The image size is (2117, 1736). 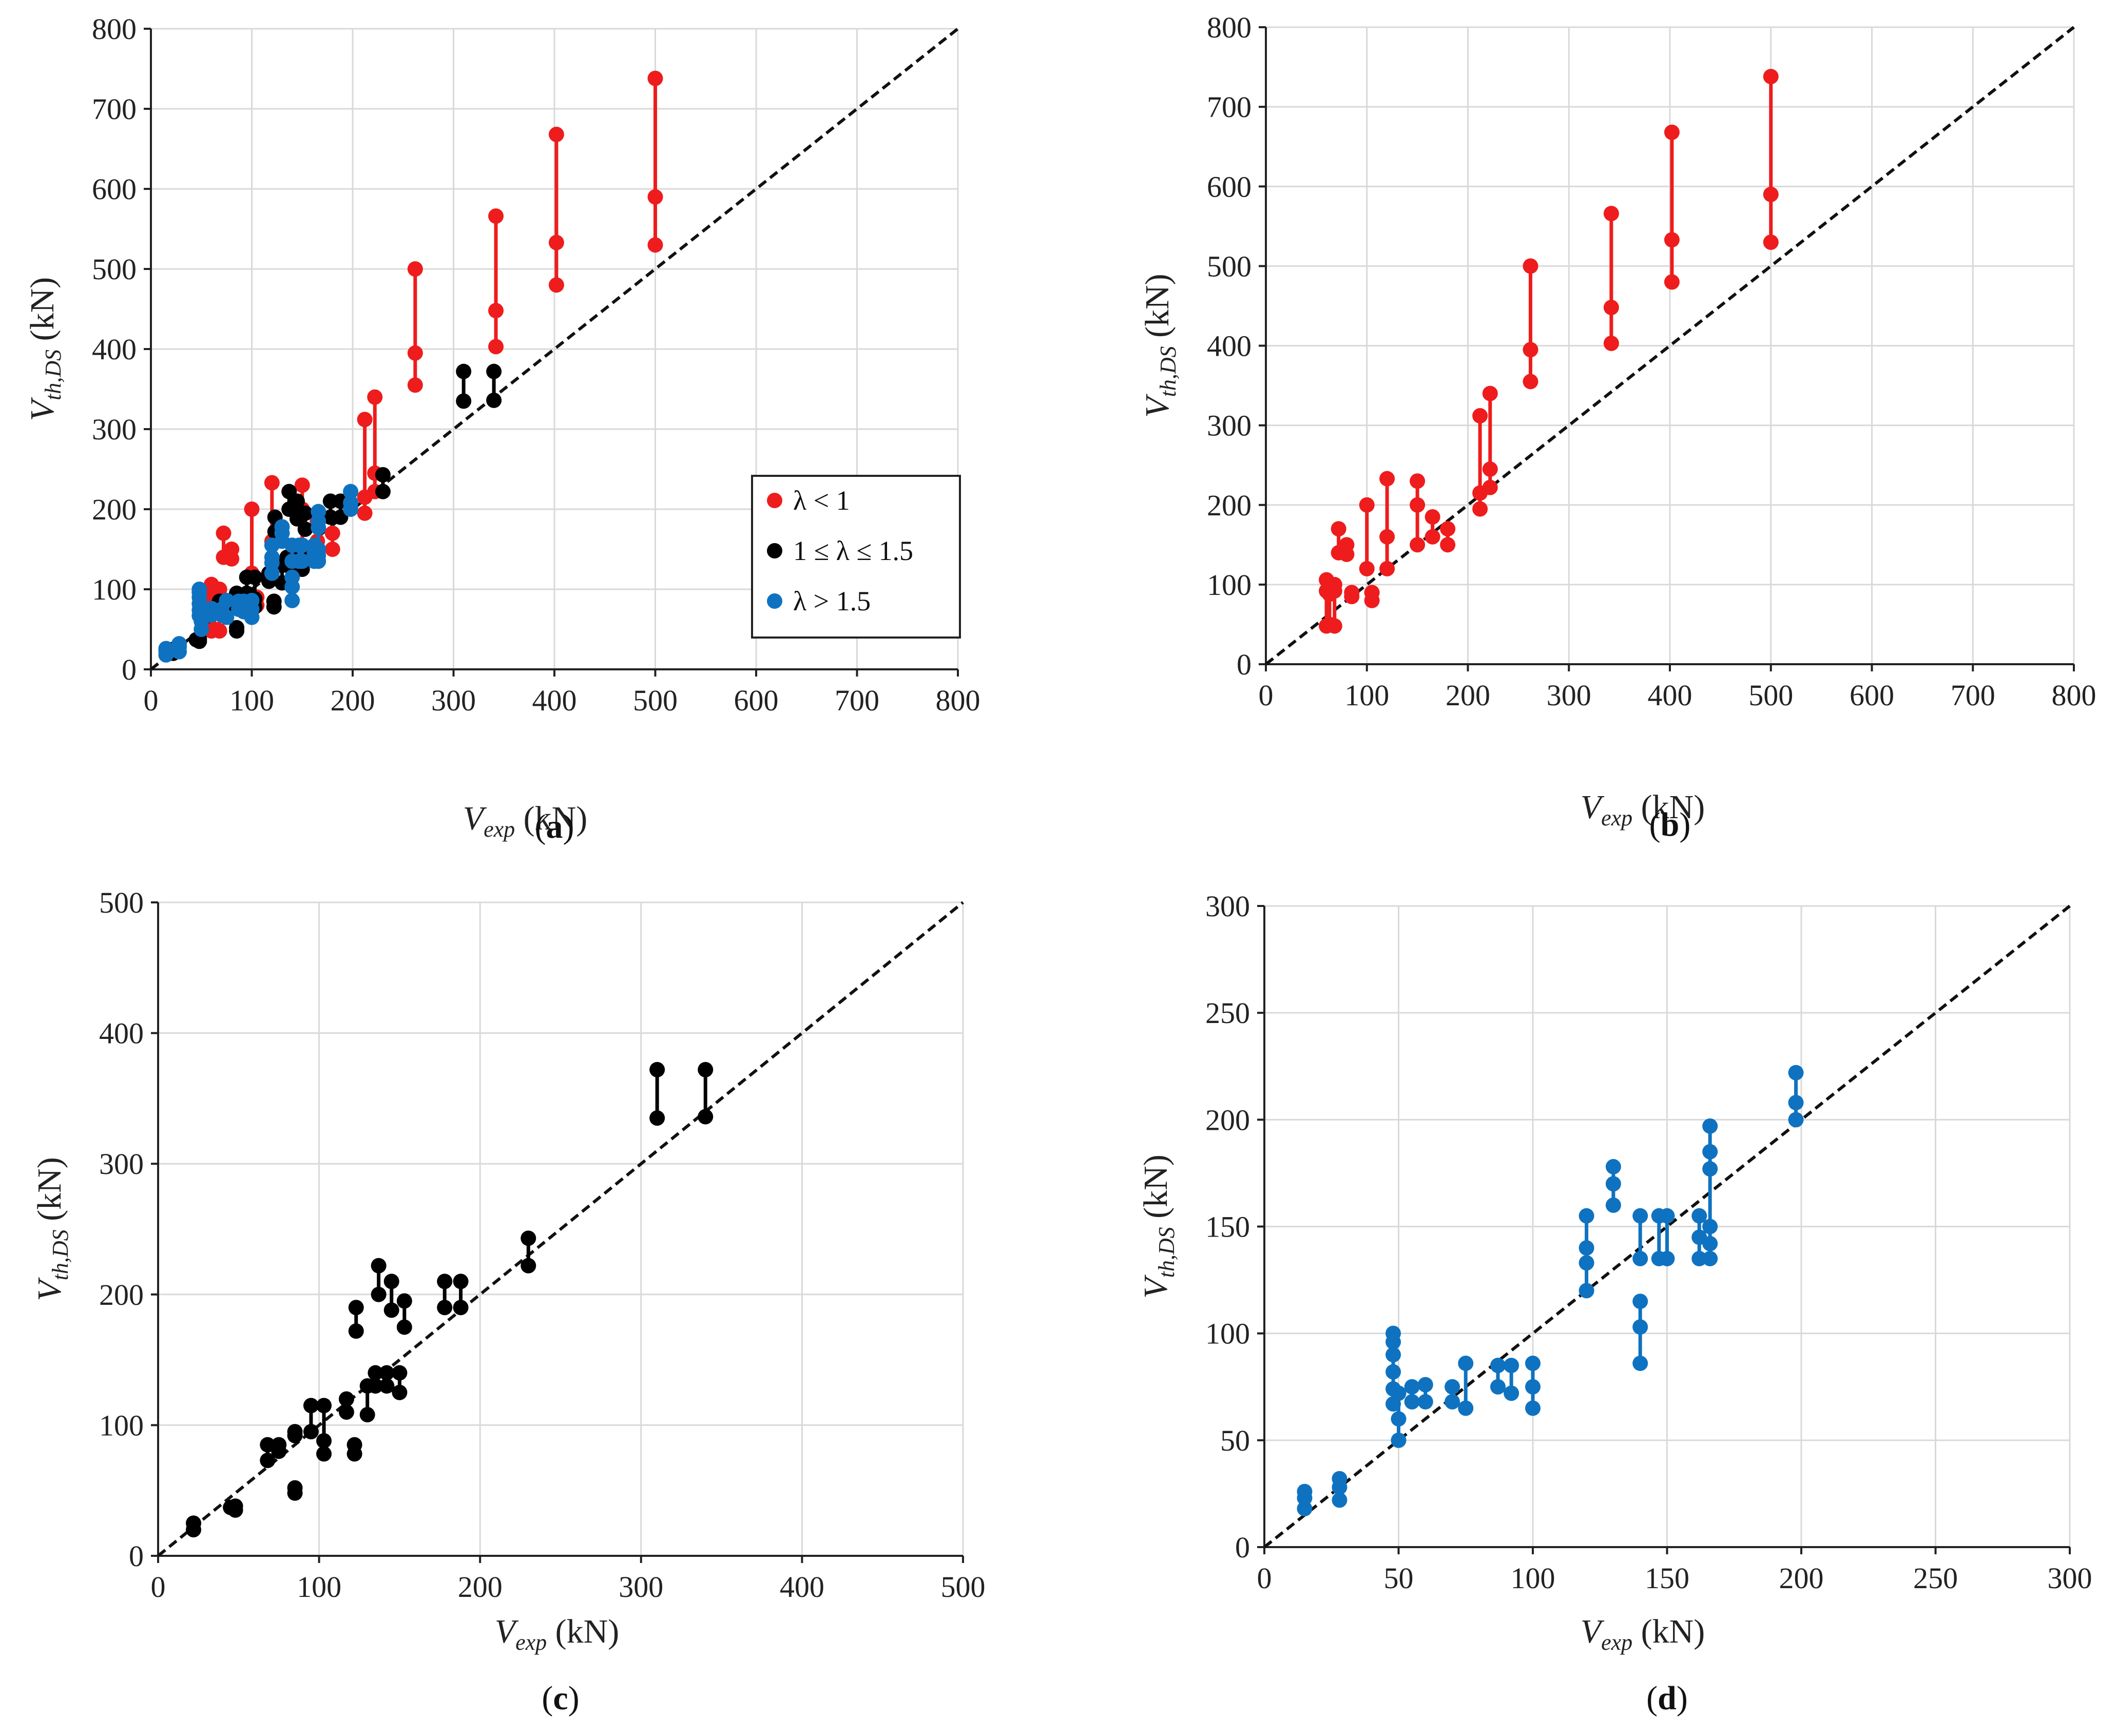 I want to click on y-tick-label: 150, so click(x=1227, y=1227).